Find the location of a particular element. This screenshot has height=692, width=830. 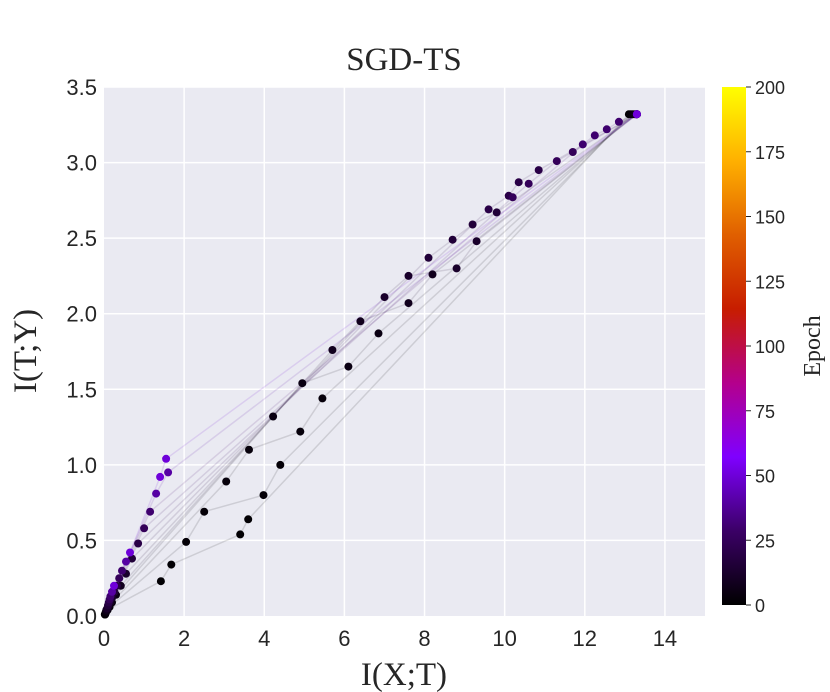

colorbar-tick-label: 150 is located at coordinates (770, 218).